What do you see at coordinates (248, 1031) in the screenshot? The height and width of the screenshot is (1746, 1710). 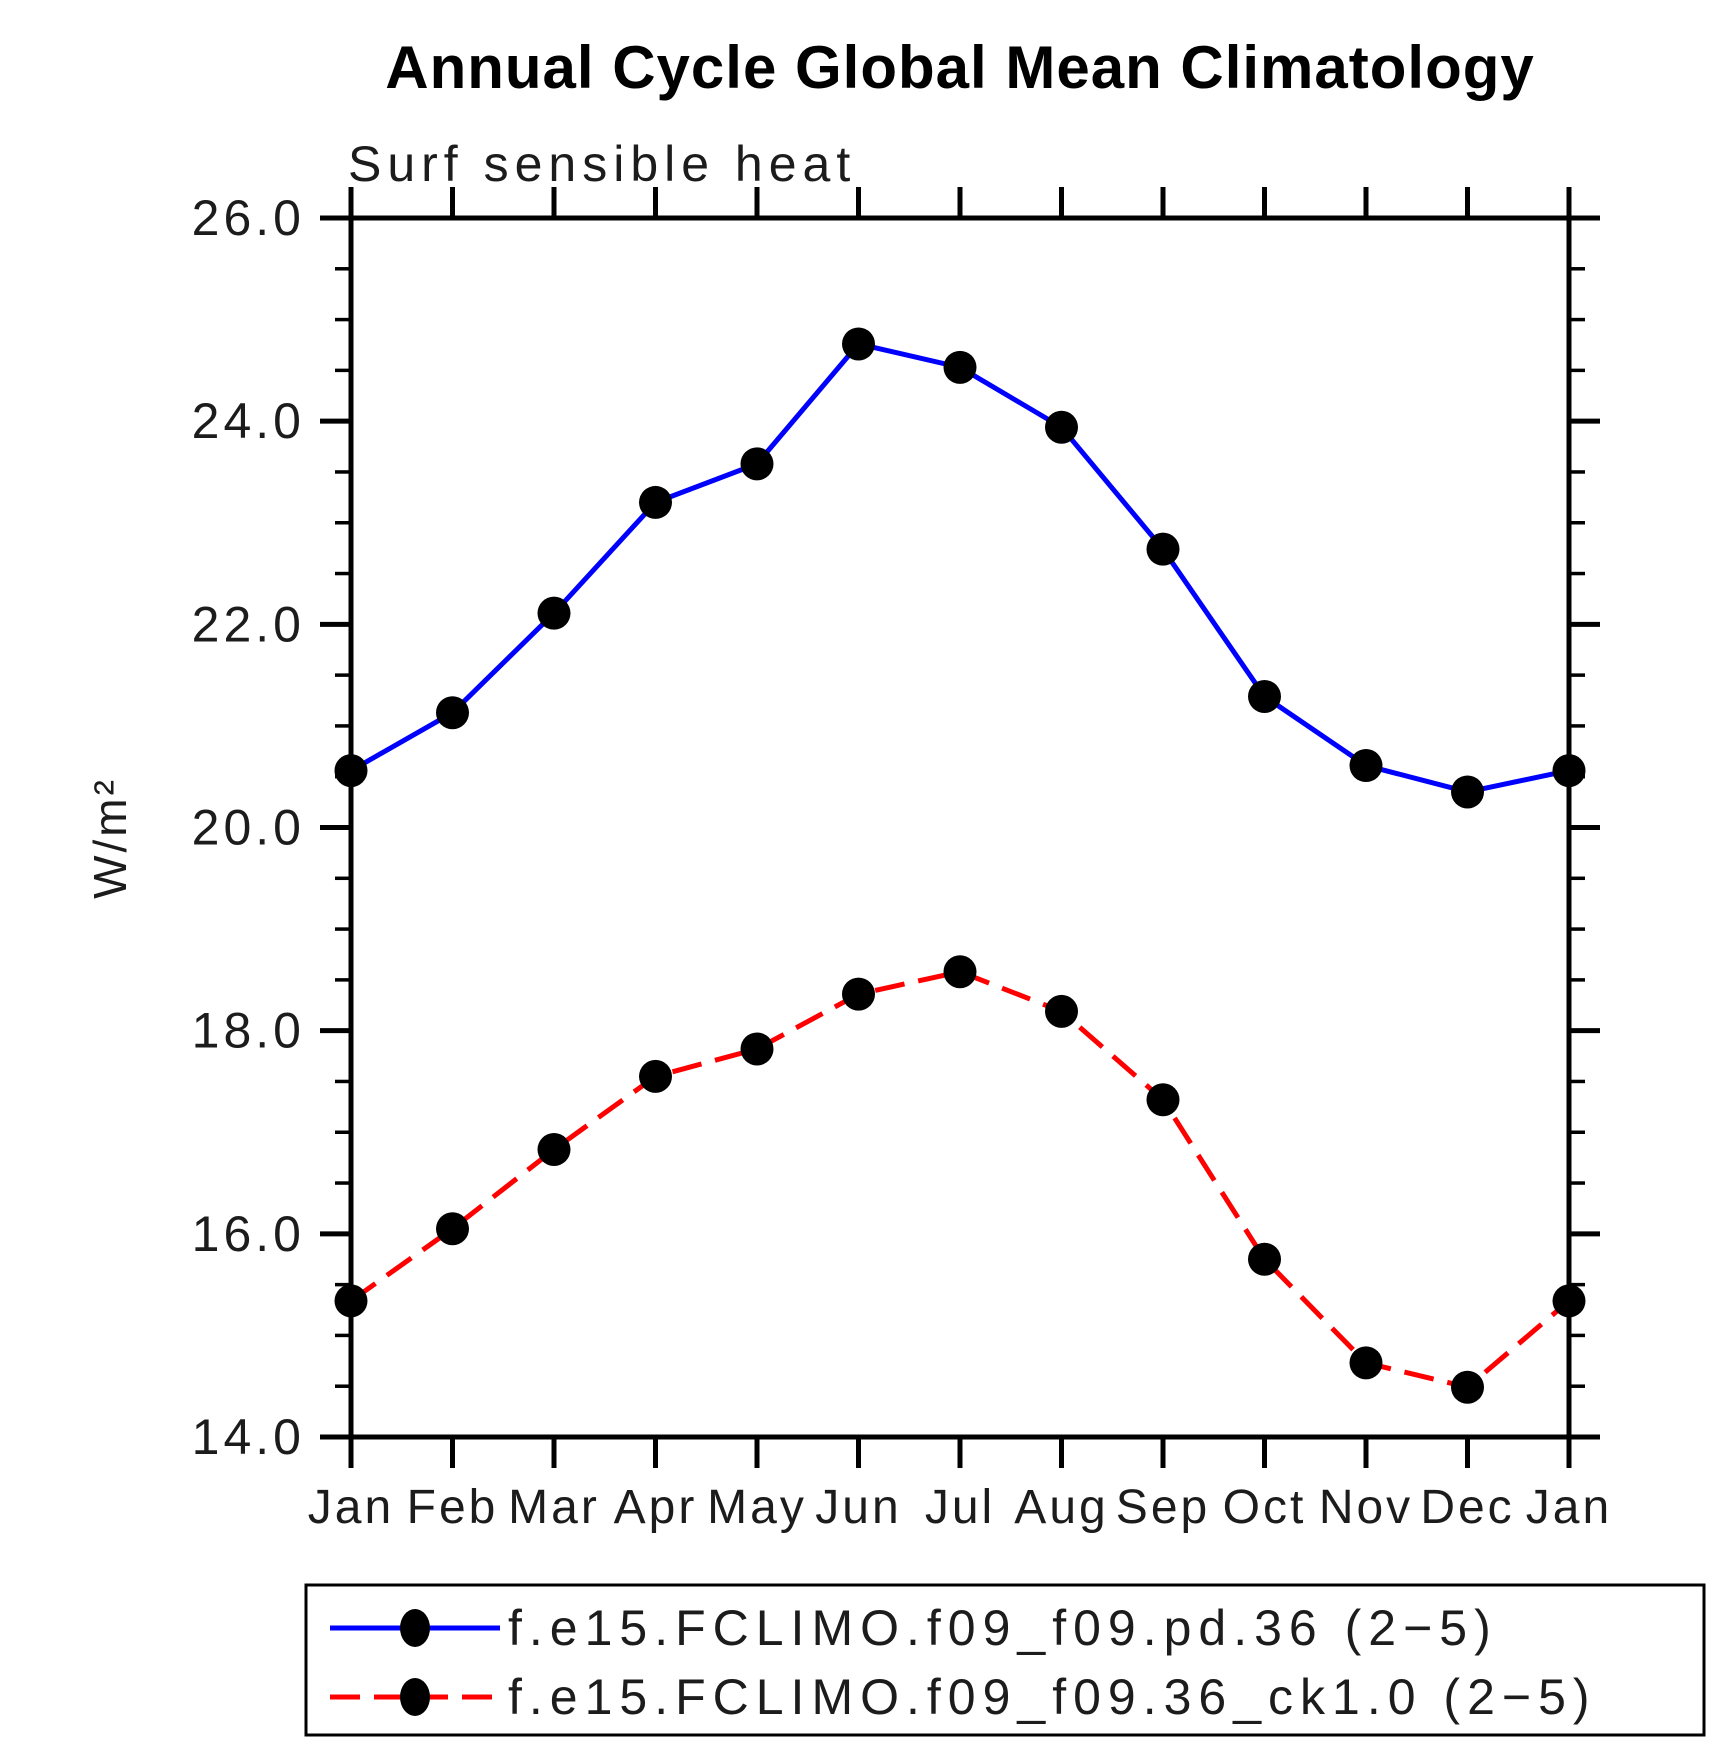 I see `y-tick-label: 18.0` at bounding box center [248, 1031].